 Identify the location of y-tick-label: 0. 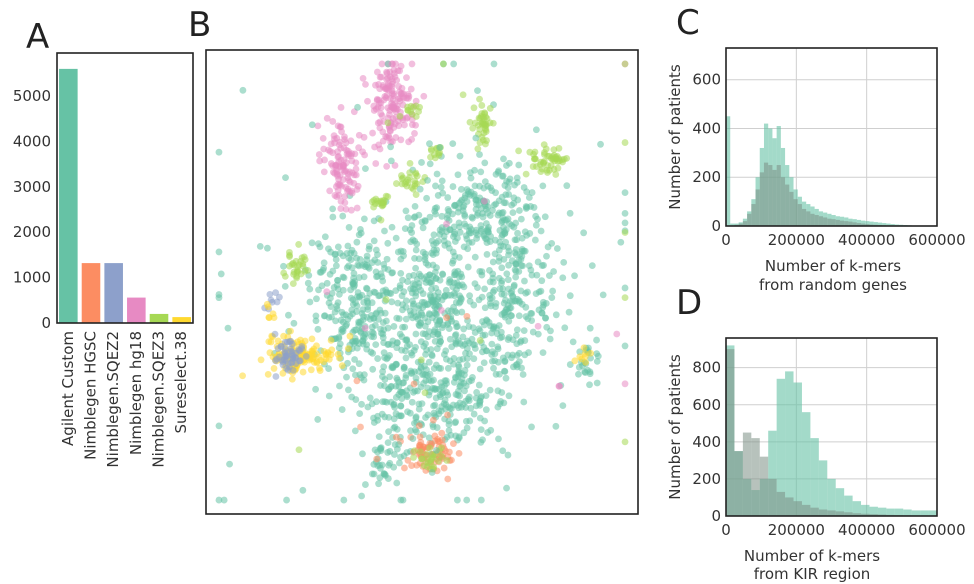
(46, 323).